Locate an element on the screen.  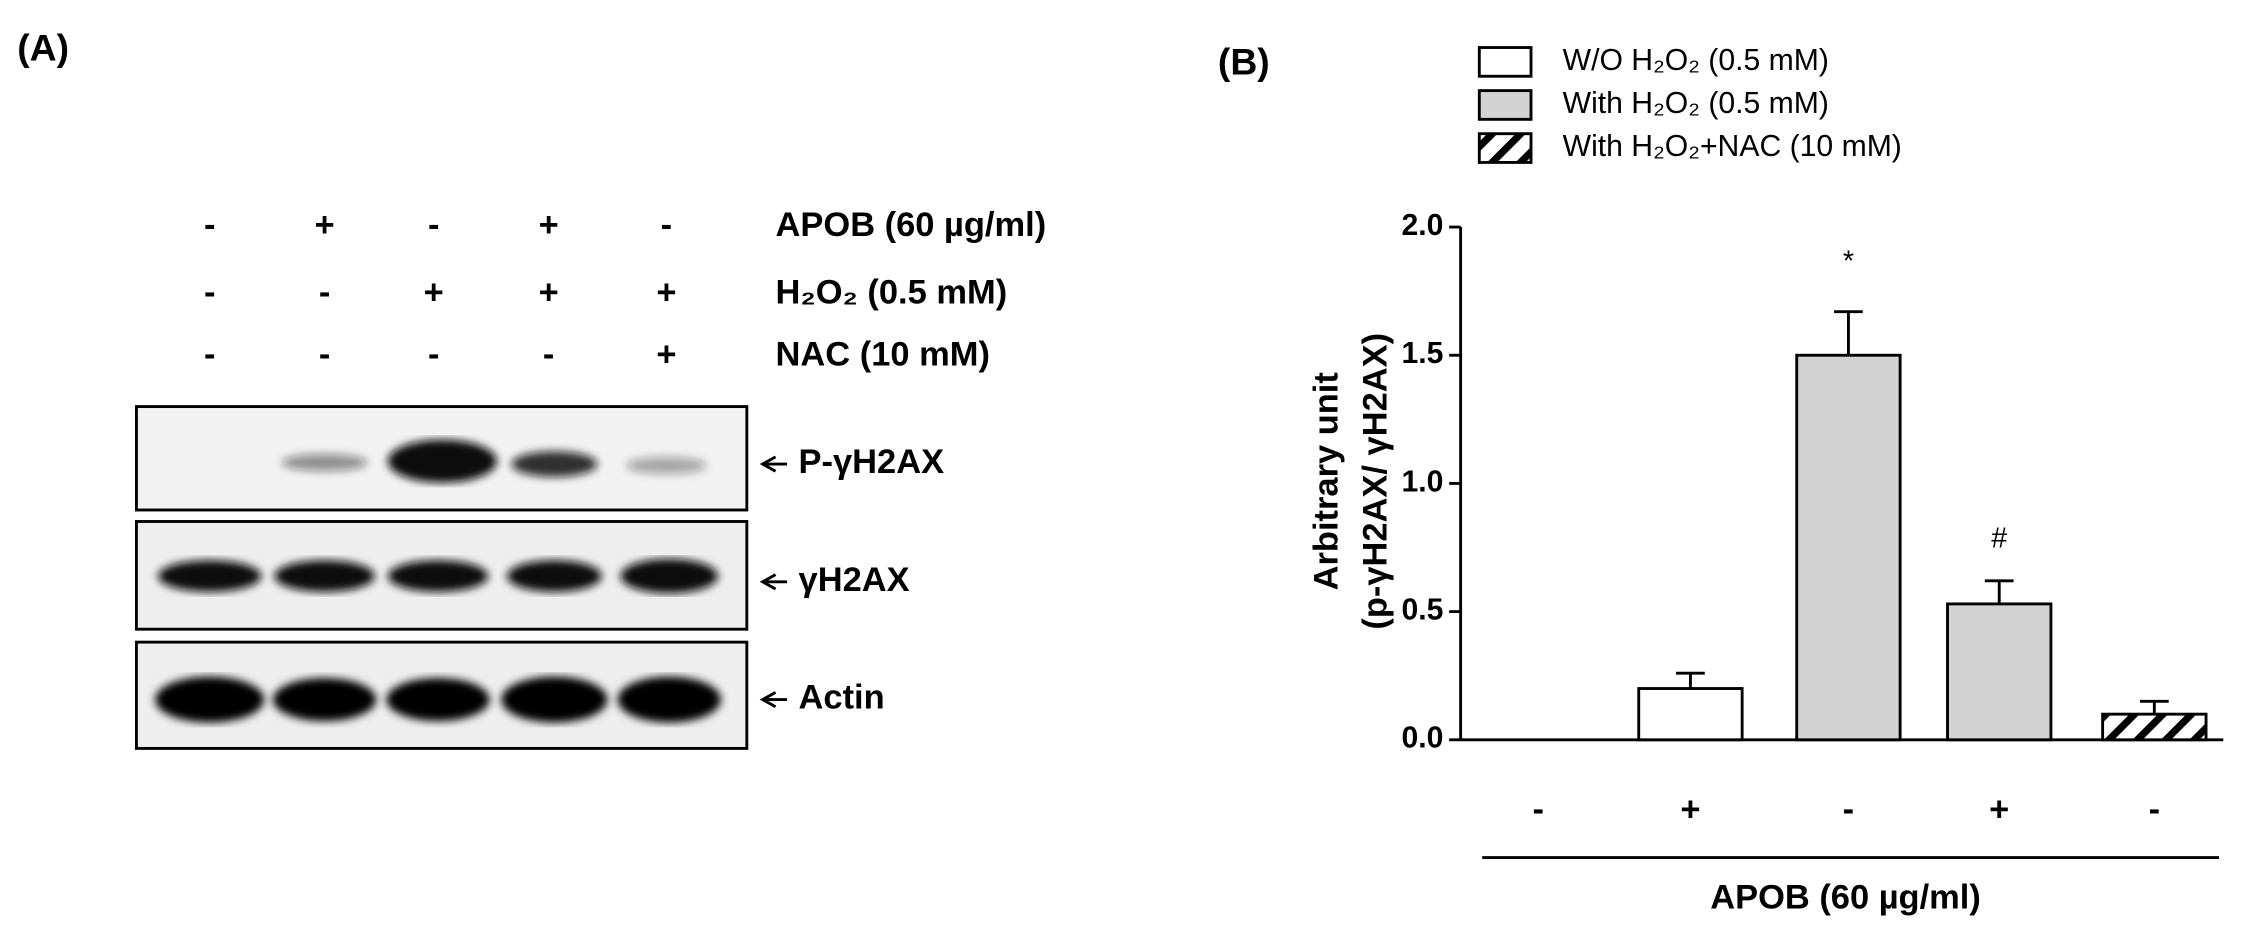
x-axis-label: APOB (60 µg/ml) is located at coordinates (1845, 897).